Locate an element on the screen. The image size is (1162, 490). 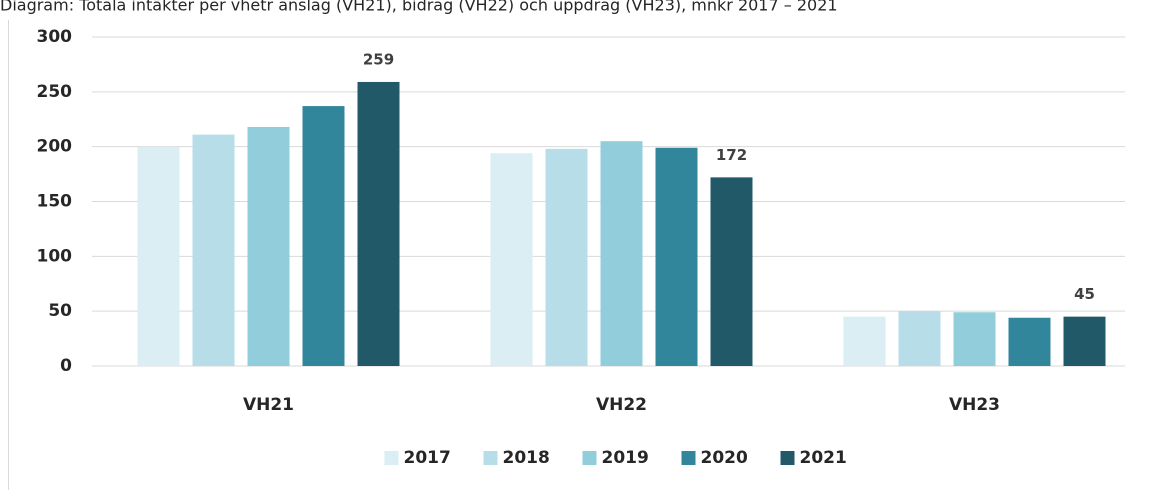
data-label: 259 is located at coordinates (378, 59).